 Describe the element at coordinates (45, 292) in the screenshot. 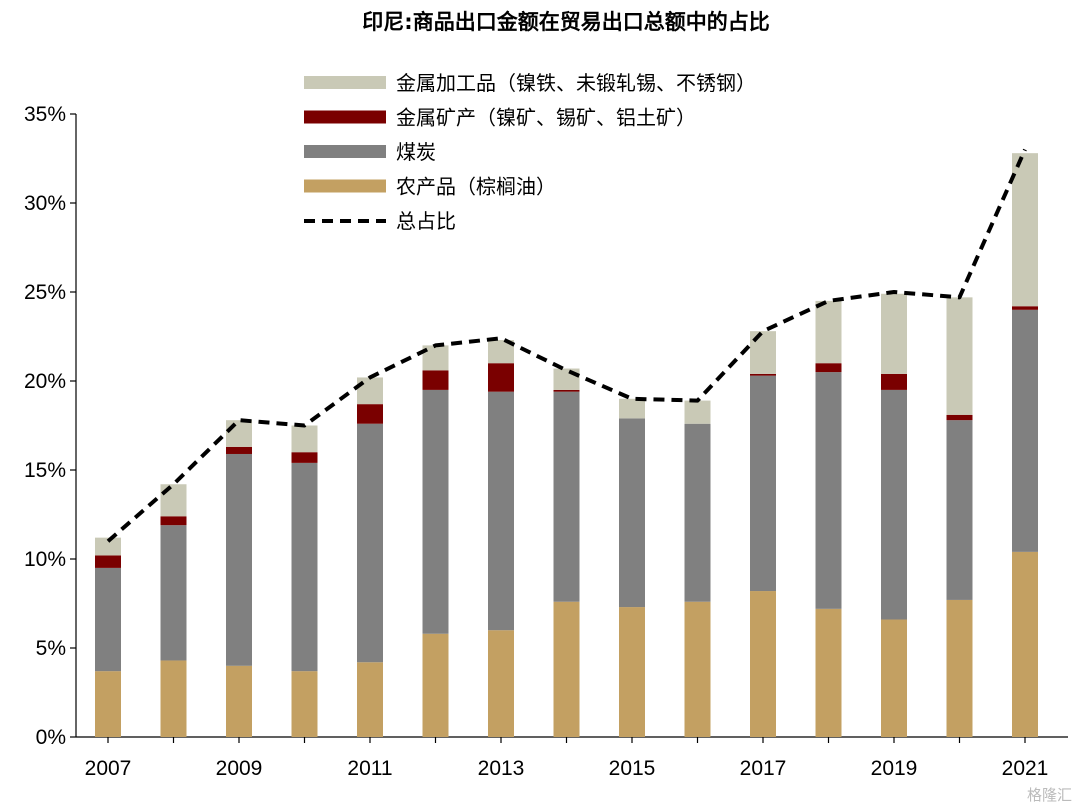

I see `y-tick-label: 25%` at that location.